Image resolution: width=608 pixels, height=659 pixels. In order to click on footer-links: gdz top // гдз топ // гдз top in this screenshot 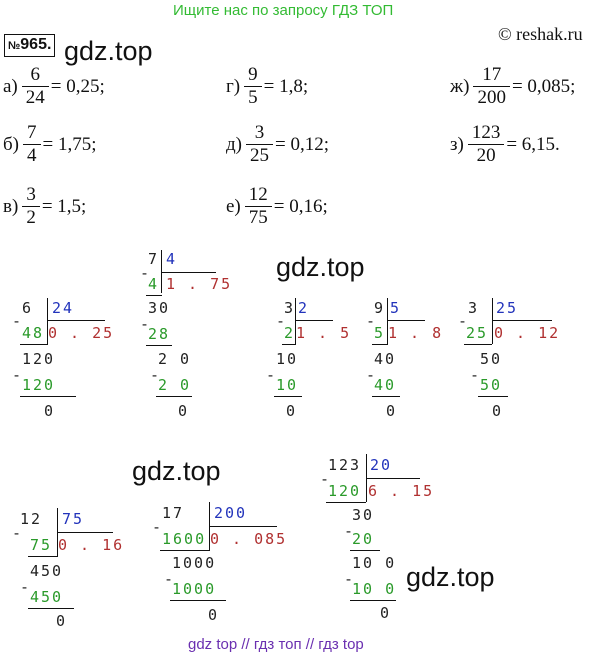, I will do `click(276, 644)`.